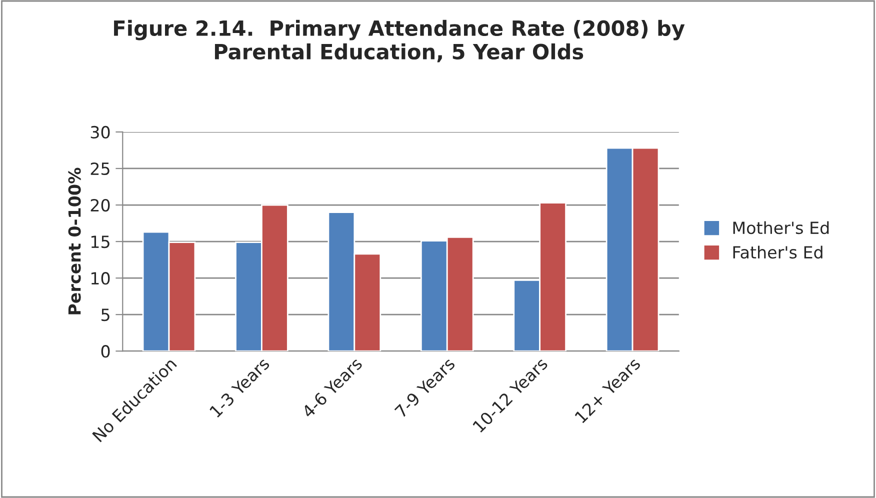  What do you see at coordinates (100, 278) in the screenshot?
I see `y-tick-label: 10` at bounding box center [100, 278].